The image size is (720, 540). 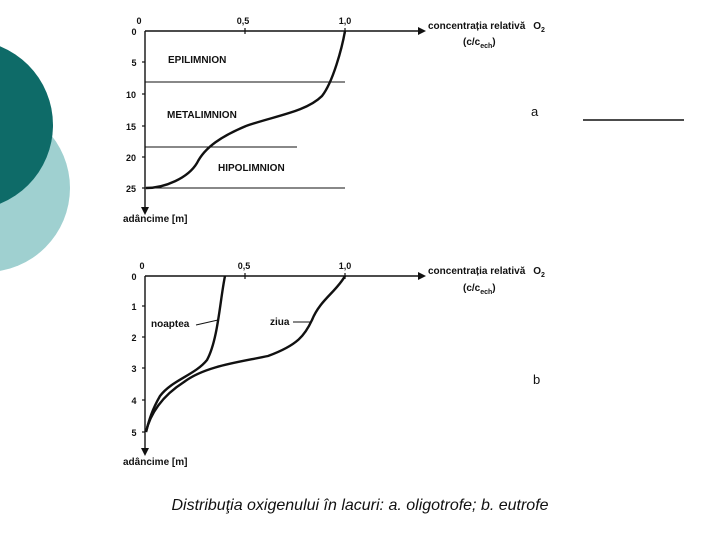 I want to click on panel-a-x-unit: (c/cech), so click(x=479, y=43).